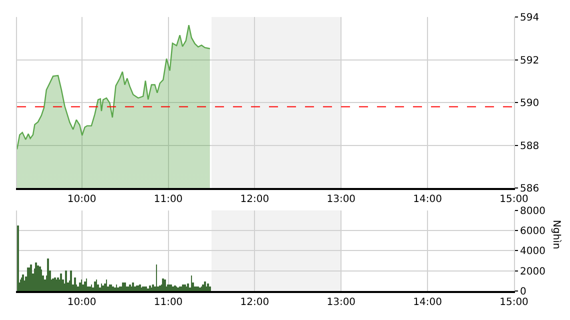  I want to click on y-tick-label: 590, so click(530, 103).